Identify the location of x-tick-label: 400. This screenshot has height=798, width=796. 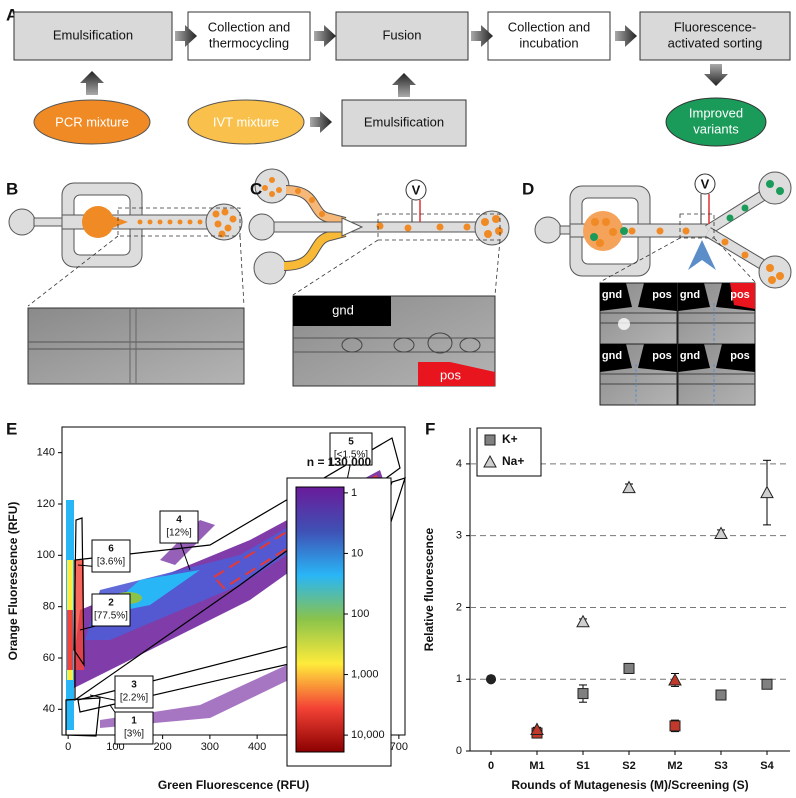
(257, 747).